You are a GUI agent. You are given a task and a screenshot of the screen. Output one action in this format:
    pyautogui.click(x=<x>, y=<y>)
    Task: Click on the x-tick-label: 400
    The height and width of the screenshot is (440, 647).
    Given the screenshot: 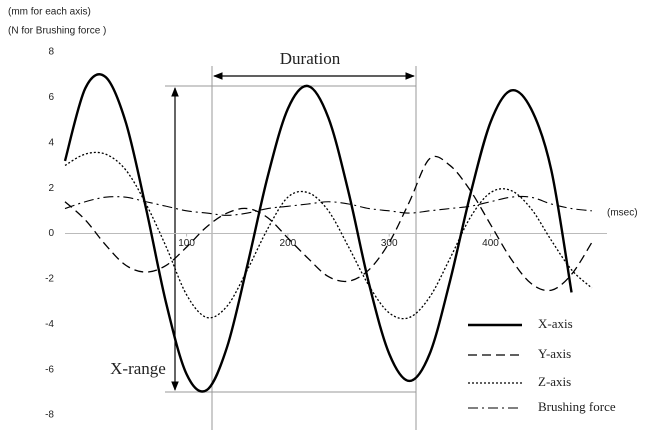 What is the action you would take?
    pyautogui.click(x=490, y=243)
    